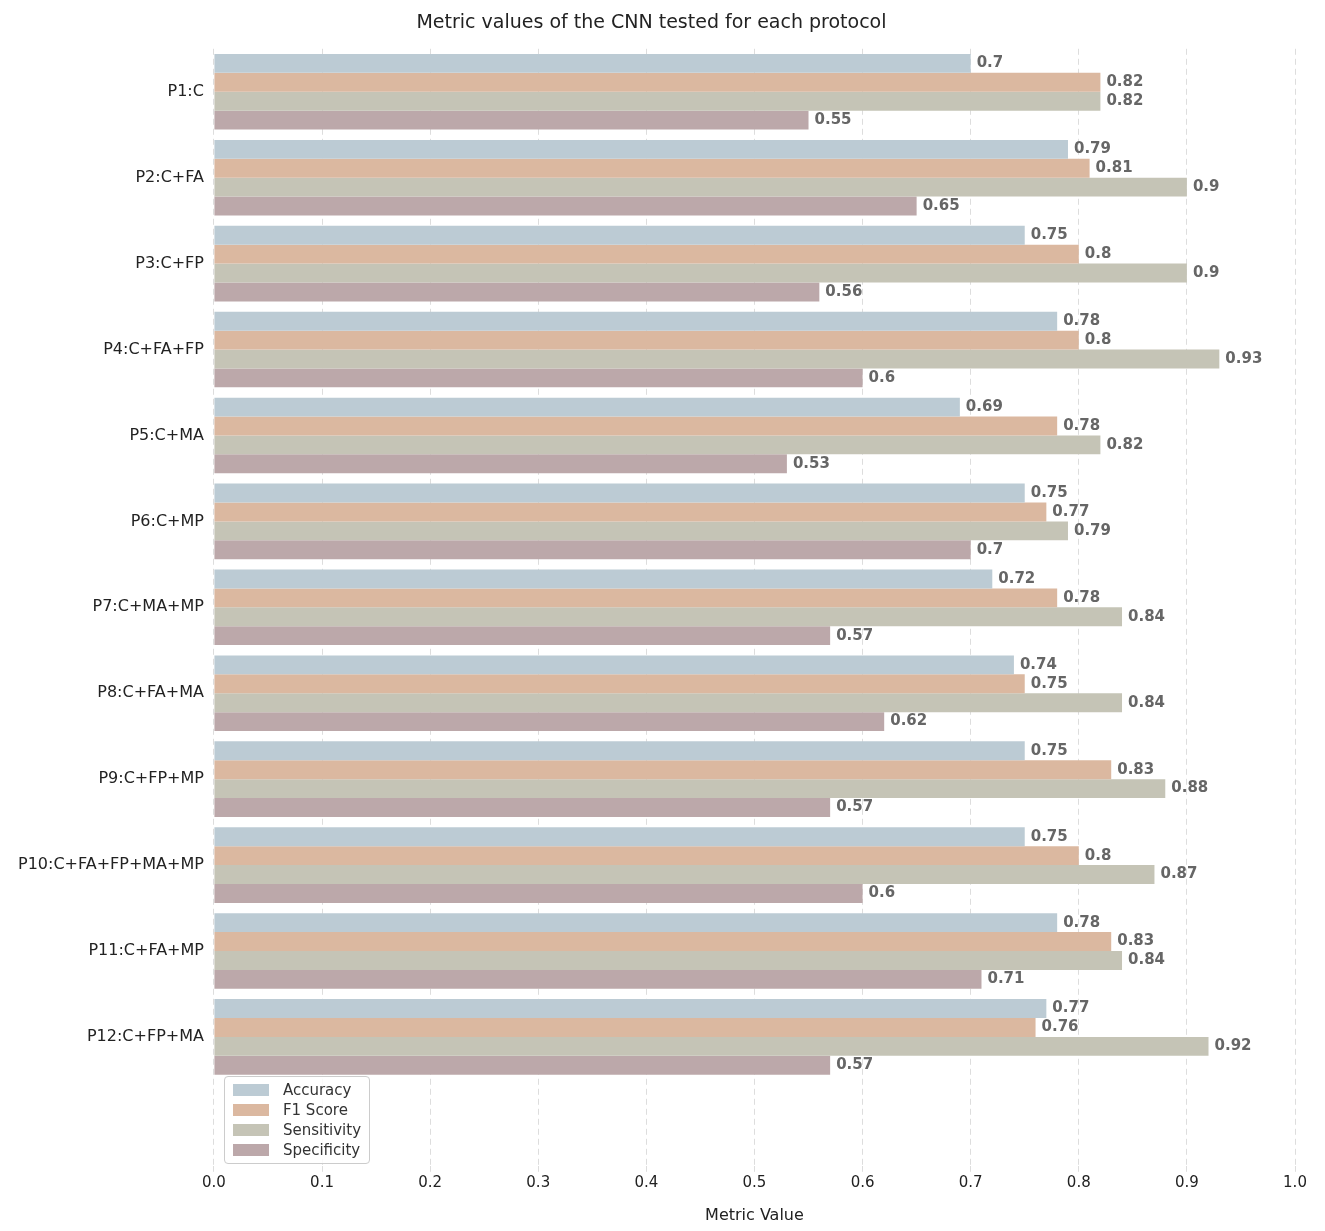 This screenshot has height=1231, width=1325. What do you see at coordinates (170, 262) in the screenshot?
I see `y-tick-label: P3:C+FP` at bounding box center [170, 262].